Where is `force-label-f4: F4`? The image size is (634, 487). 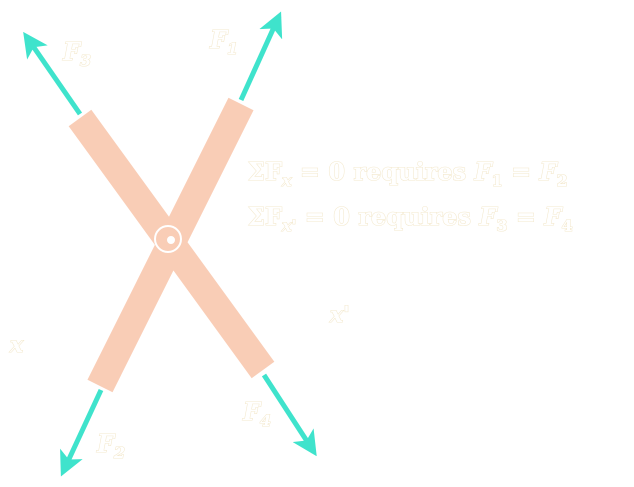 force-label-f4: F4 is located at coordinates (256, 413).